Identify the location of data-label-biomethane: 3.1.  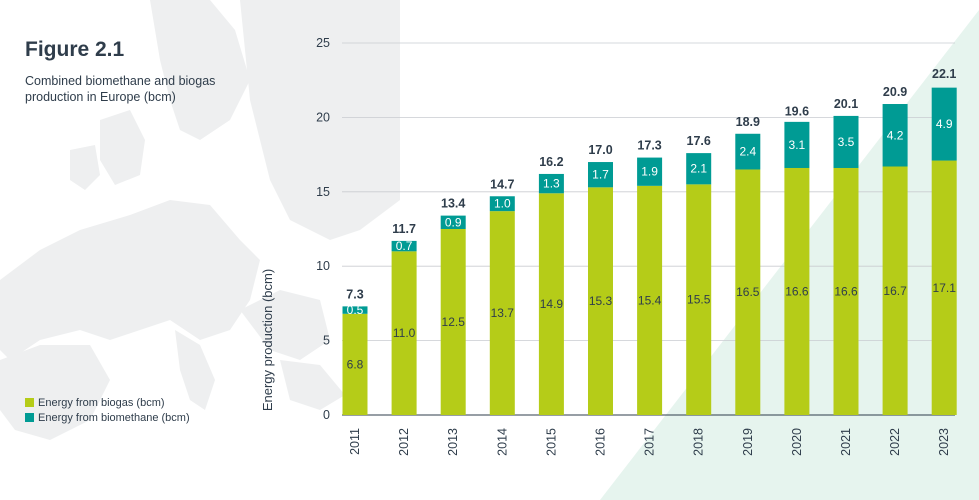
(797, 145).